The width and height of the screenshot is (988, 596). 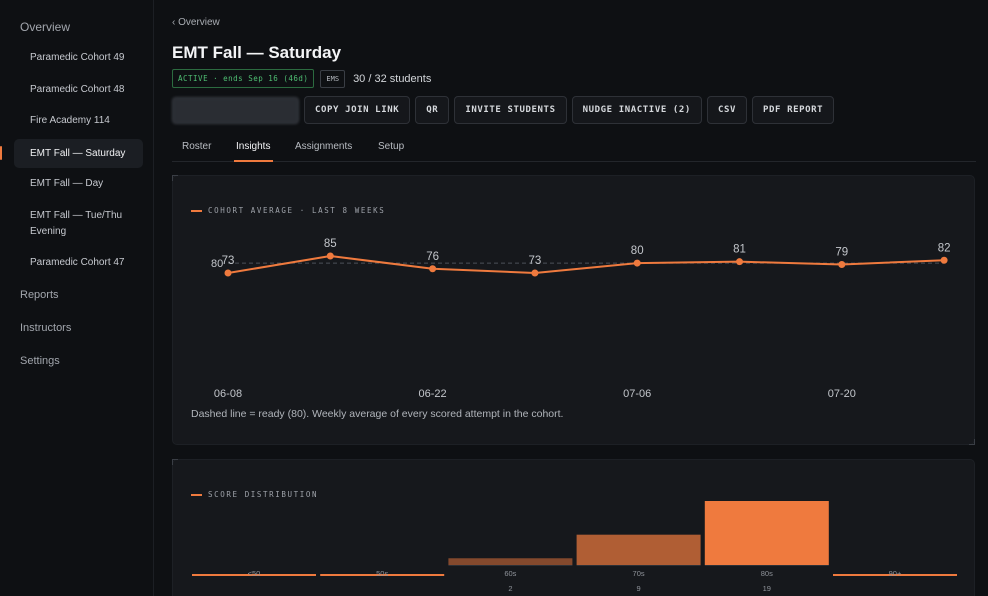 I want to click on tab-insights: Insights, so click(x=253, y=146).